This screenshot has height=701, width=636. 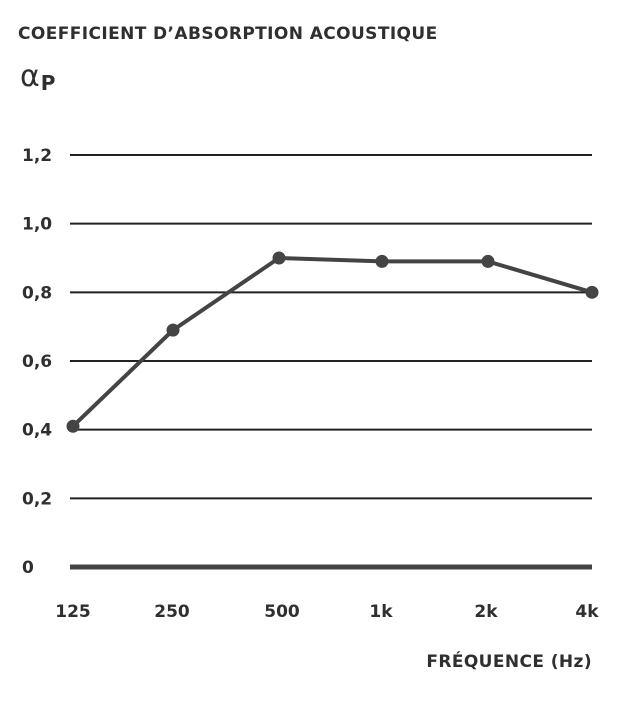 I want to click on y-tick-label: 1,0, so click(x=37, y=225).